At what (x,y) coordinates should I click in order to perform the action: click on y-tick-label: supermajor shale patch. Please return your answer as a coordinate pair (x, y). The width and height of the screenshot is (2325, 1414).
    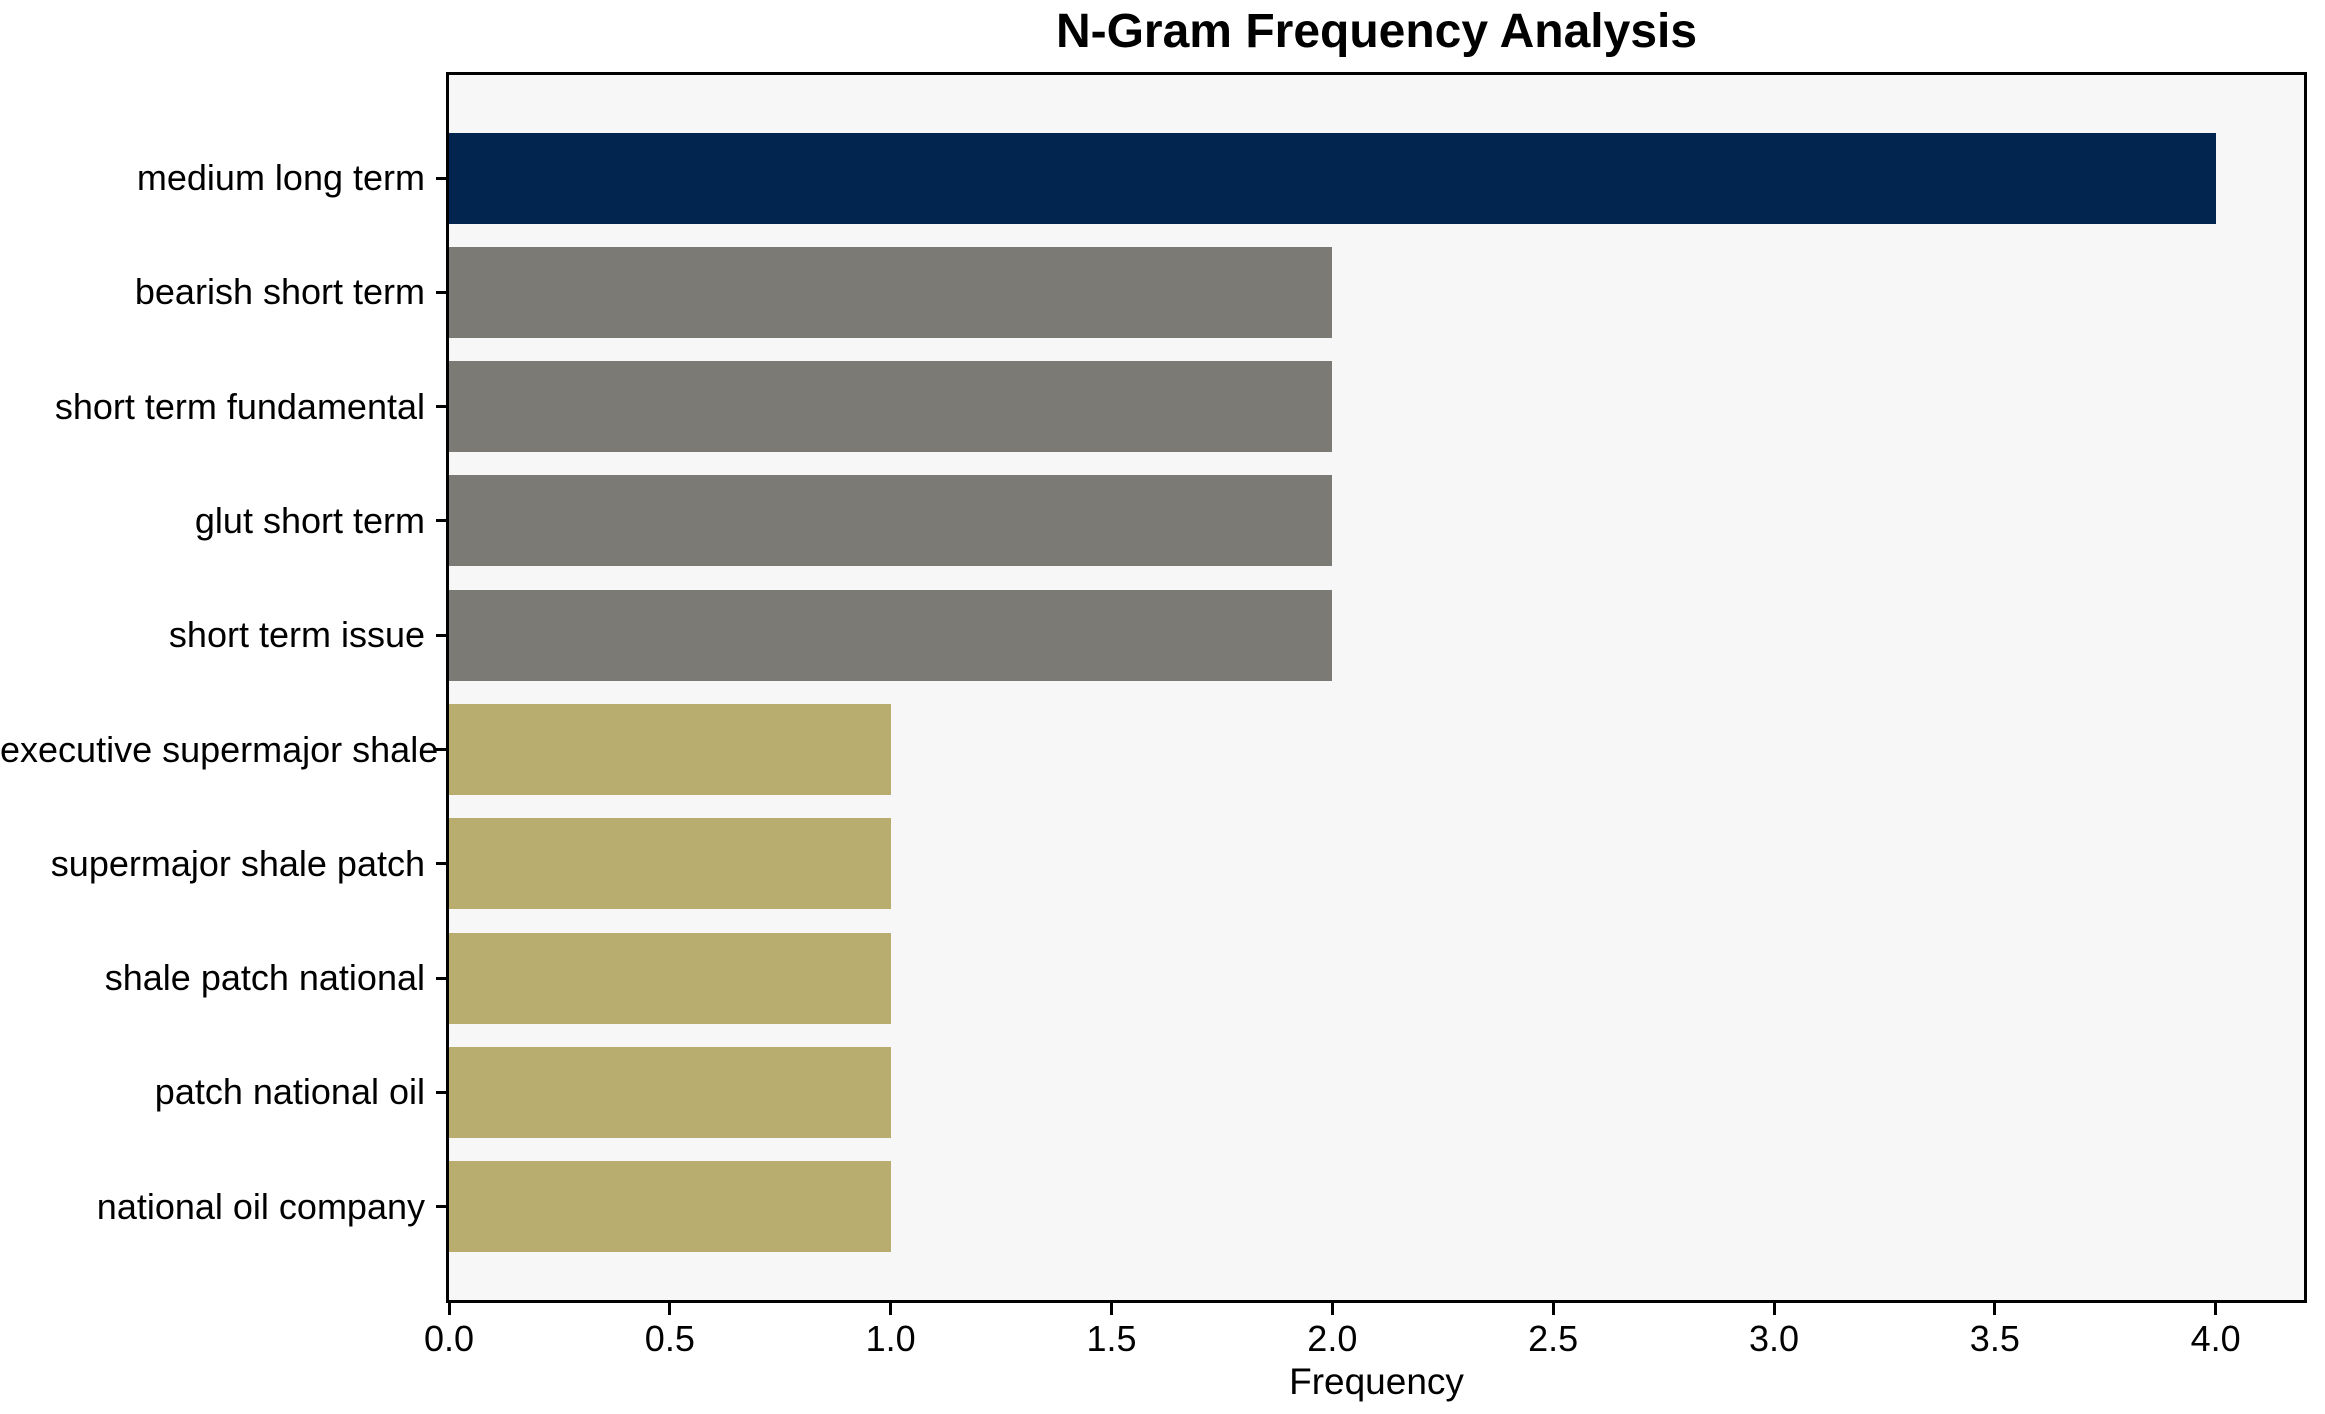
    Looking at the image, I should click on (237, 863).